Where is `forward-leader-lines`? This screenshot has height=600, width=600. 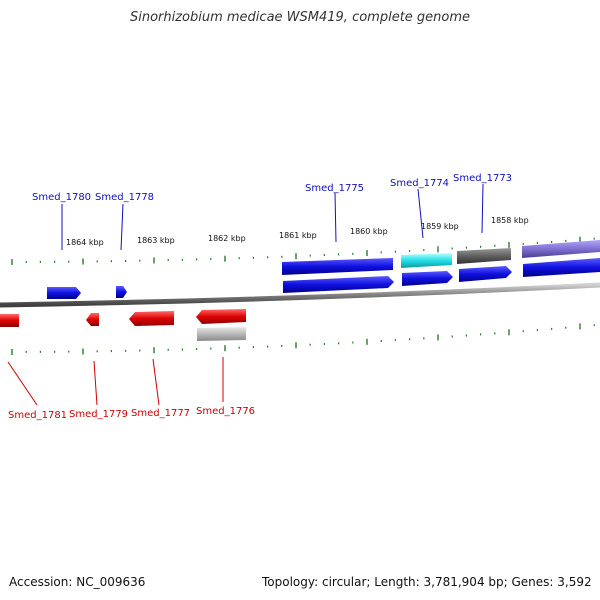 forward-leader-lines is located at coordinates (272, 217).